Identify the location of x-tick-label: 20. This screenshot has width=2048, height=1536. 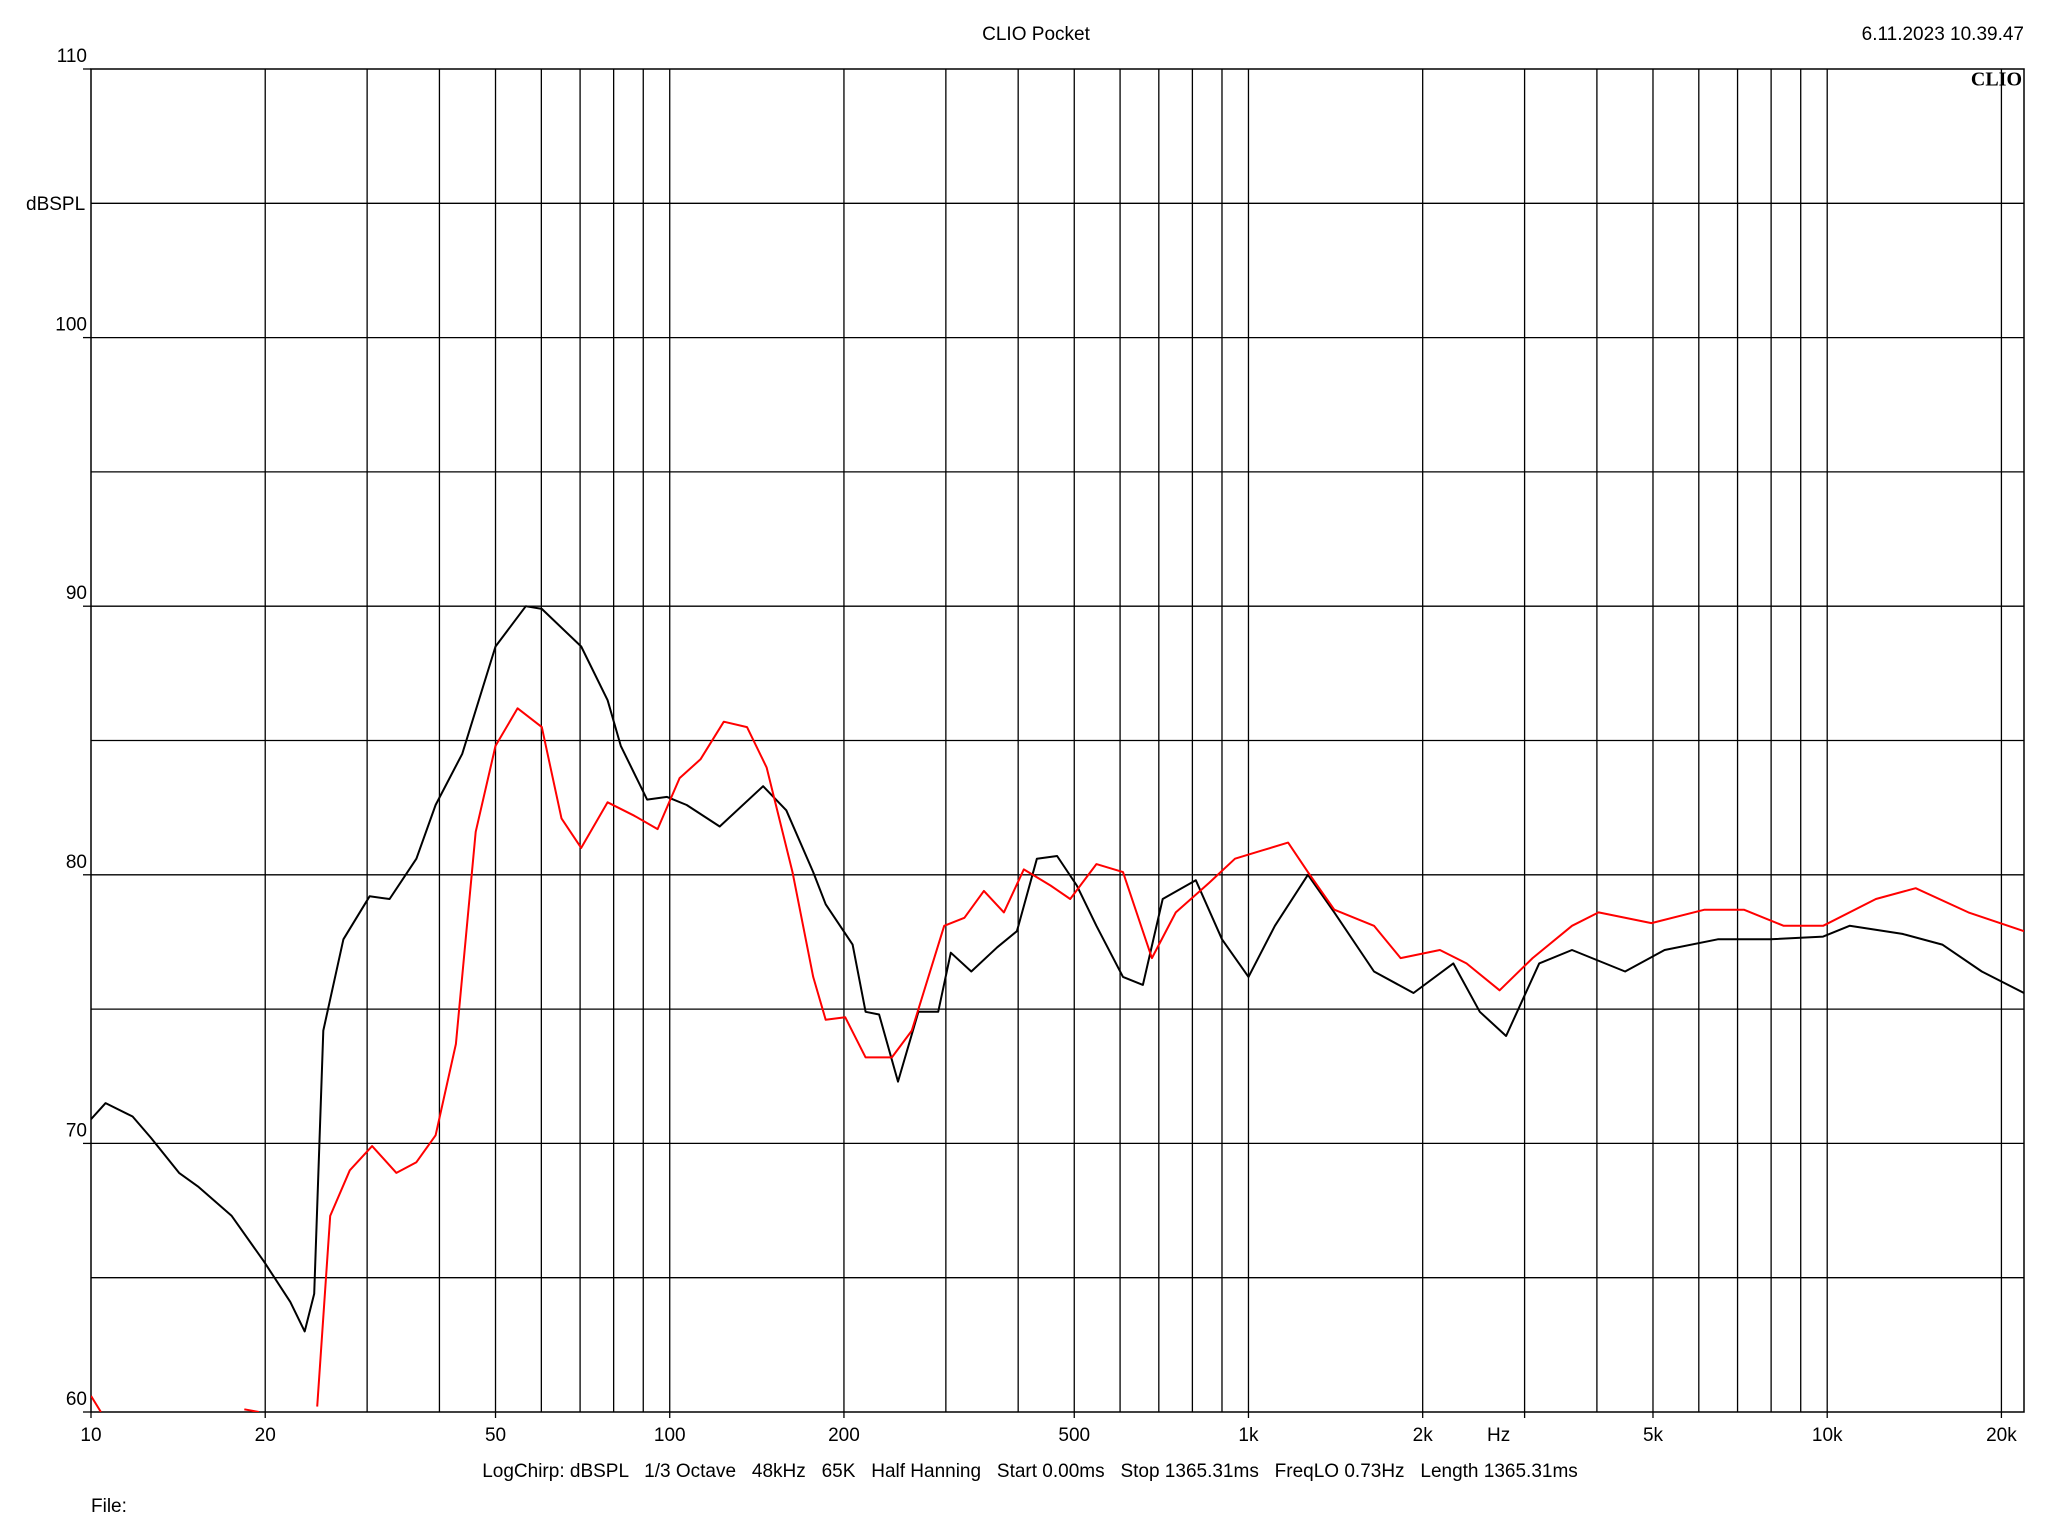
(265, 1435).